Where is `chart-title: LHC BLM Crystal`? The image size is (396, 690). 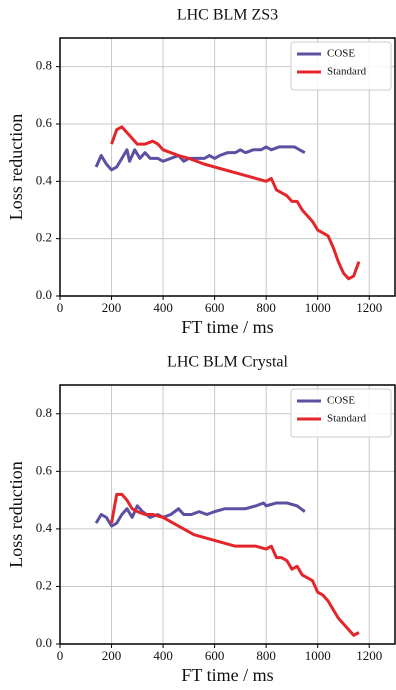 chart-title: LHC BLM Crystal is located at coordinates (227, 362).